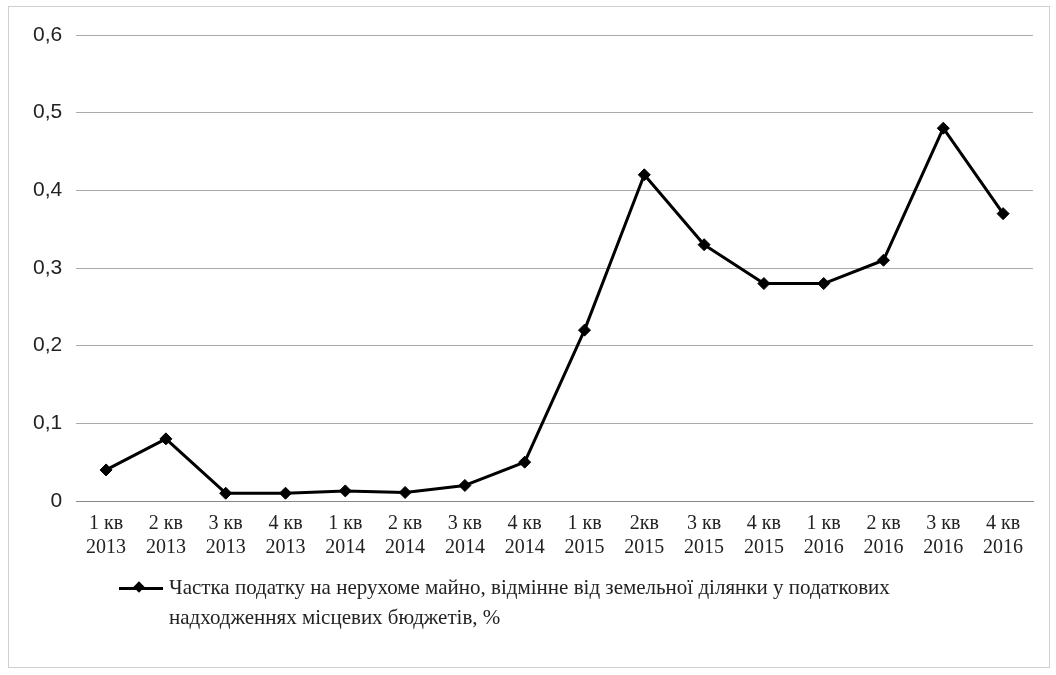 Image resolution: width=1056 pixels, height=675 pixels. Describe the element at coordinates (823, 534) in the screenshot. I see `x-tick-label: 1 кв 2016` at that location.